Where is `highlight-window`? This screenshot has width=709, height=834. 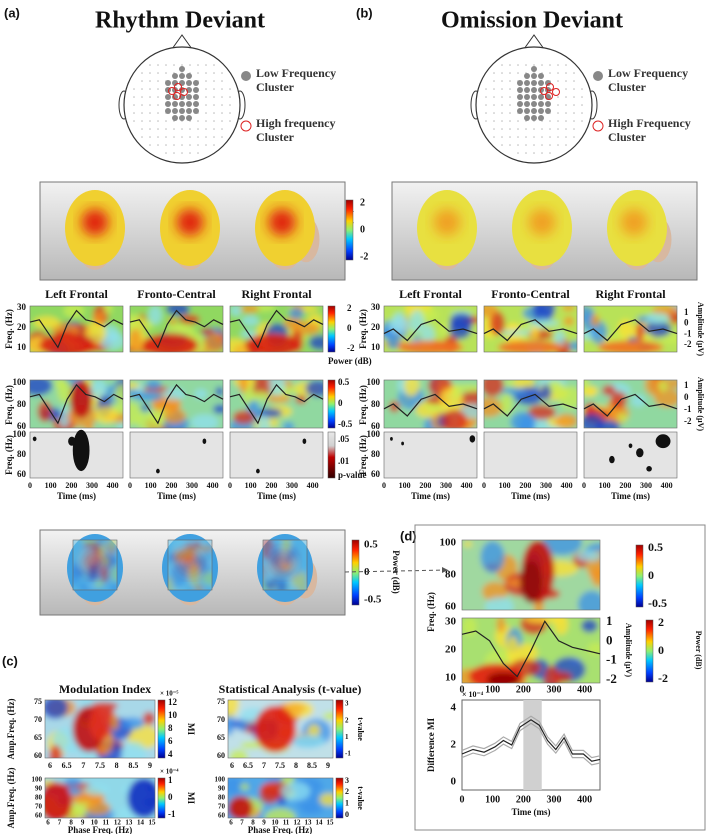 highlight-window is located at coordinates (532, 745).